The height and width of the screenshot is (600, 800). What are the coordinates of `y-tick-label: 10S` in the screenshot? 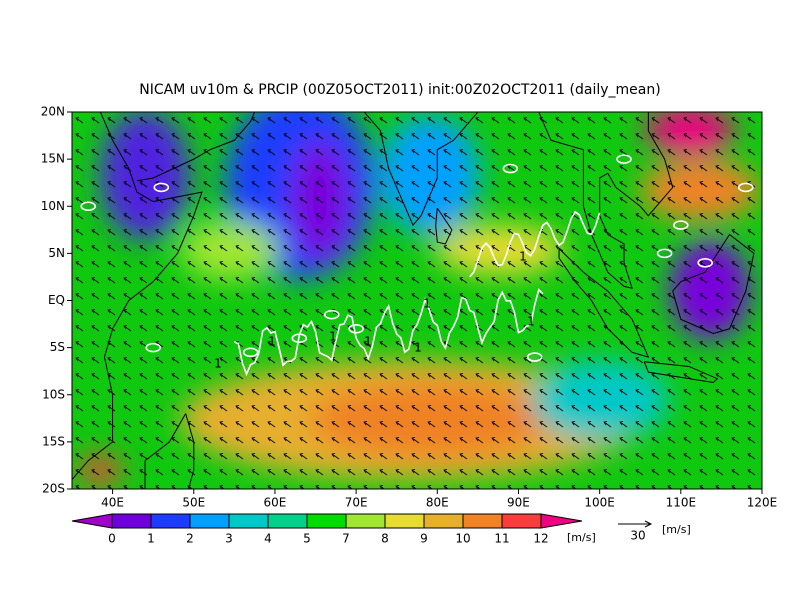 It's located at (53, 394).